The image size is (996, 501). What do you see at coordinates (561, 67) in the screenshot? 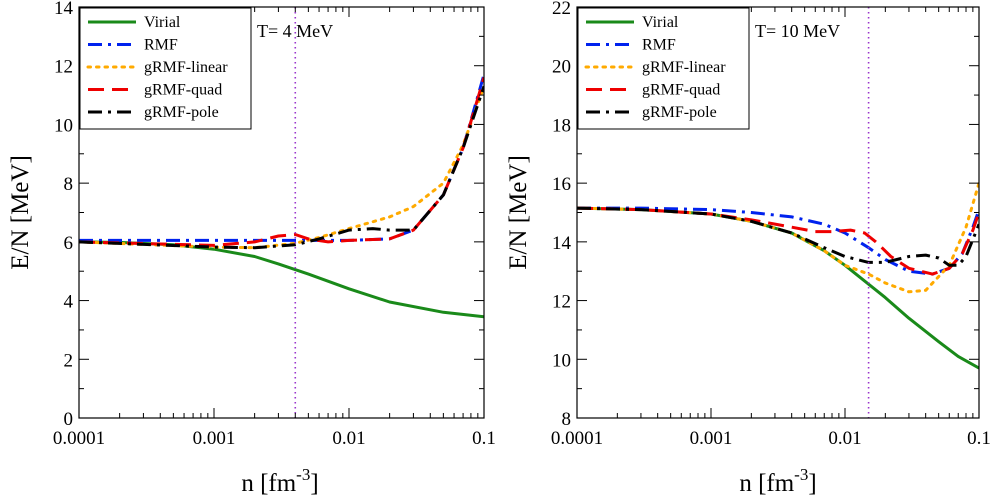
I see `y-tick-label: 20` at bounding box center [561, 67].